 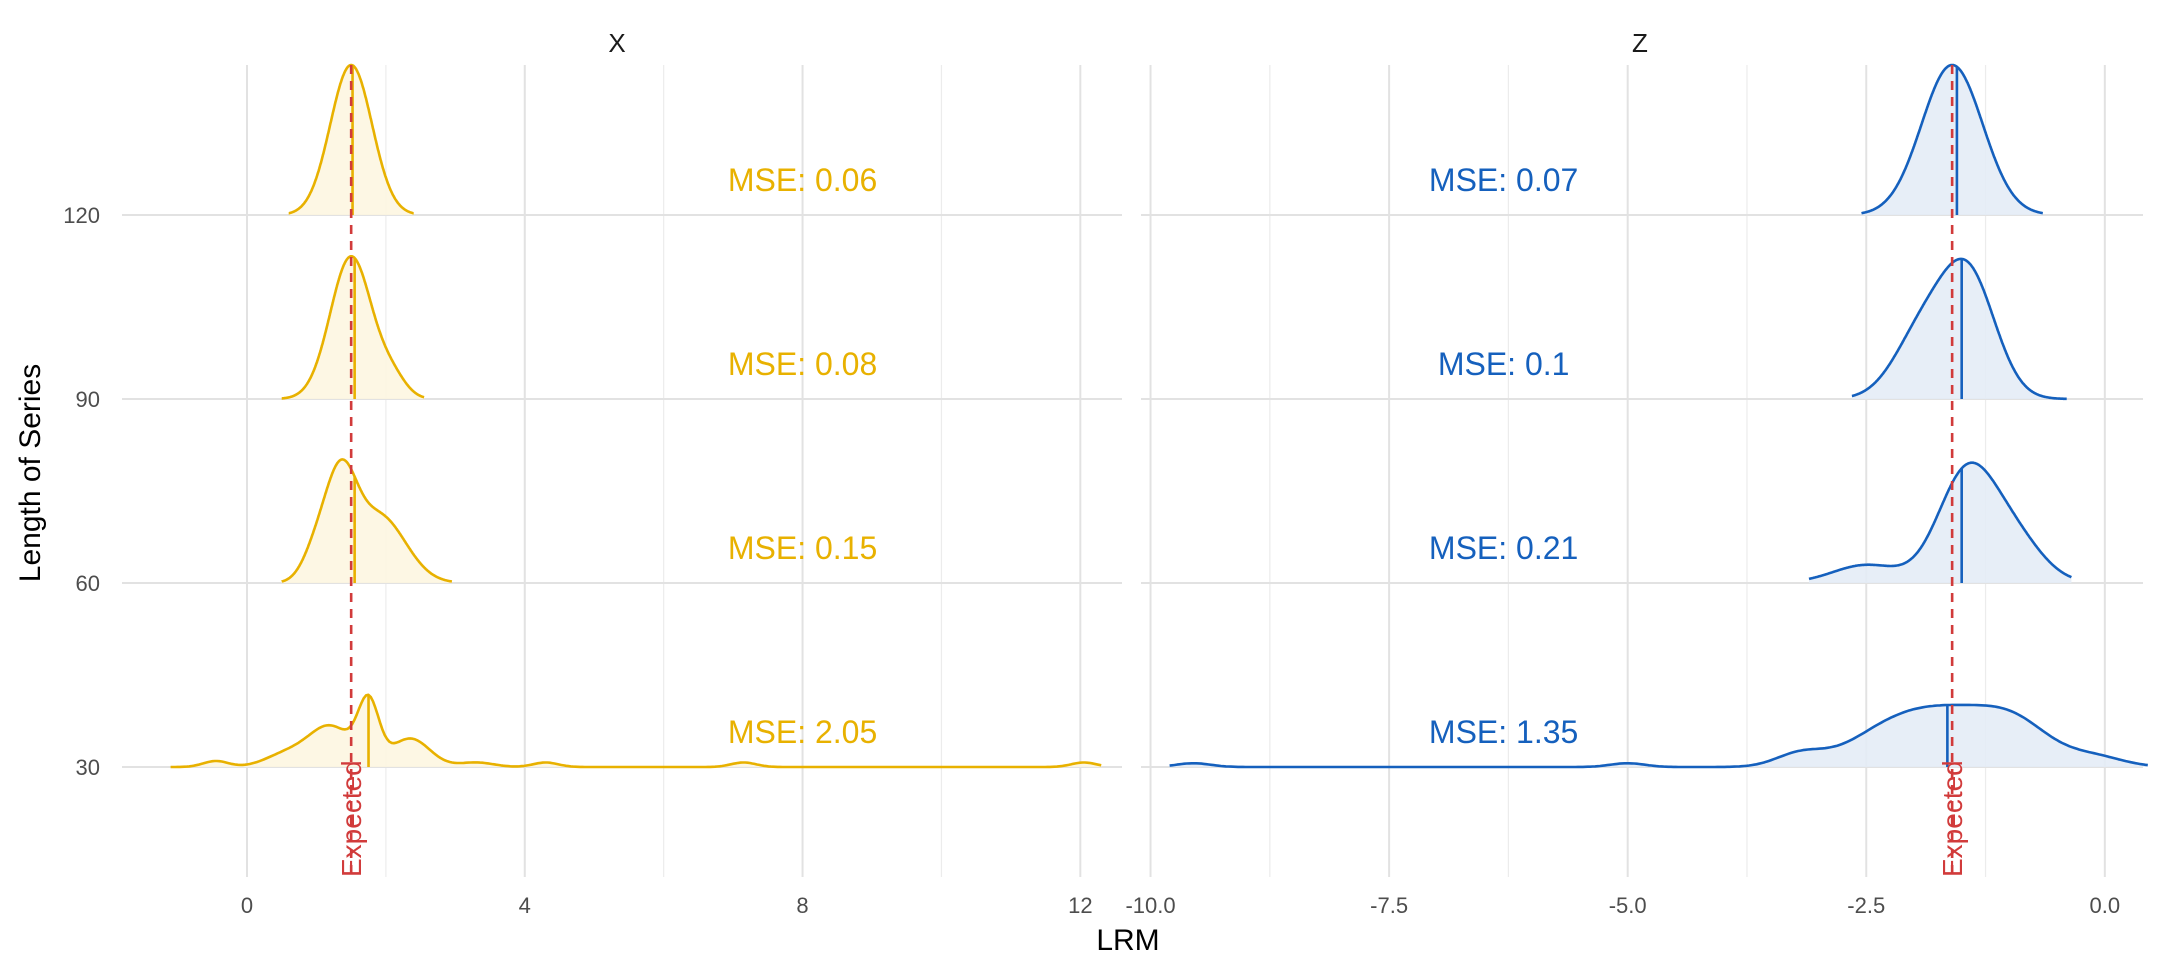 I want to click on y-tick-label: 30, so click(x=88, y=767).